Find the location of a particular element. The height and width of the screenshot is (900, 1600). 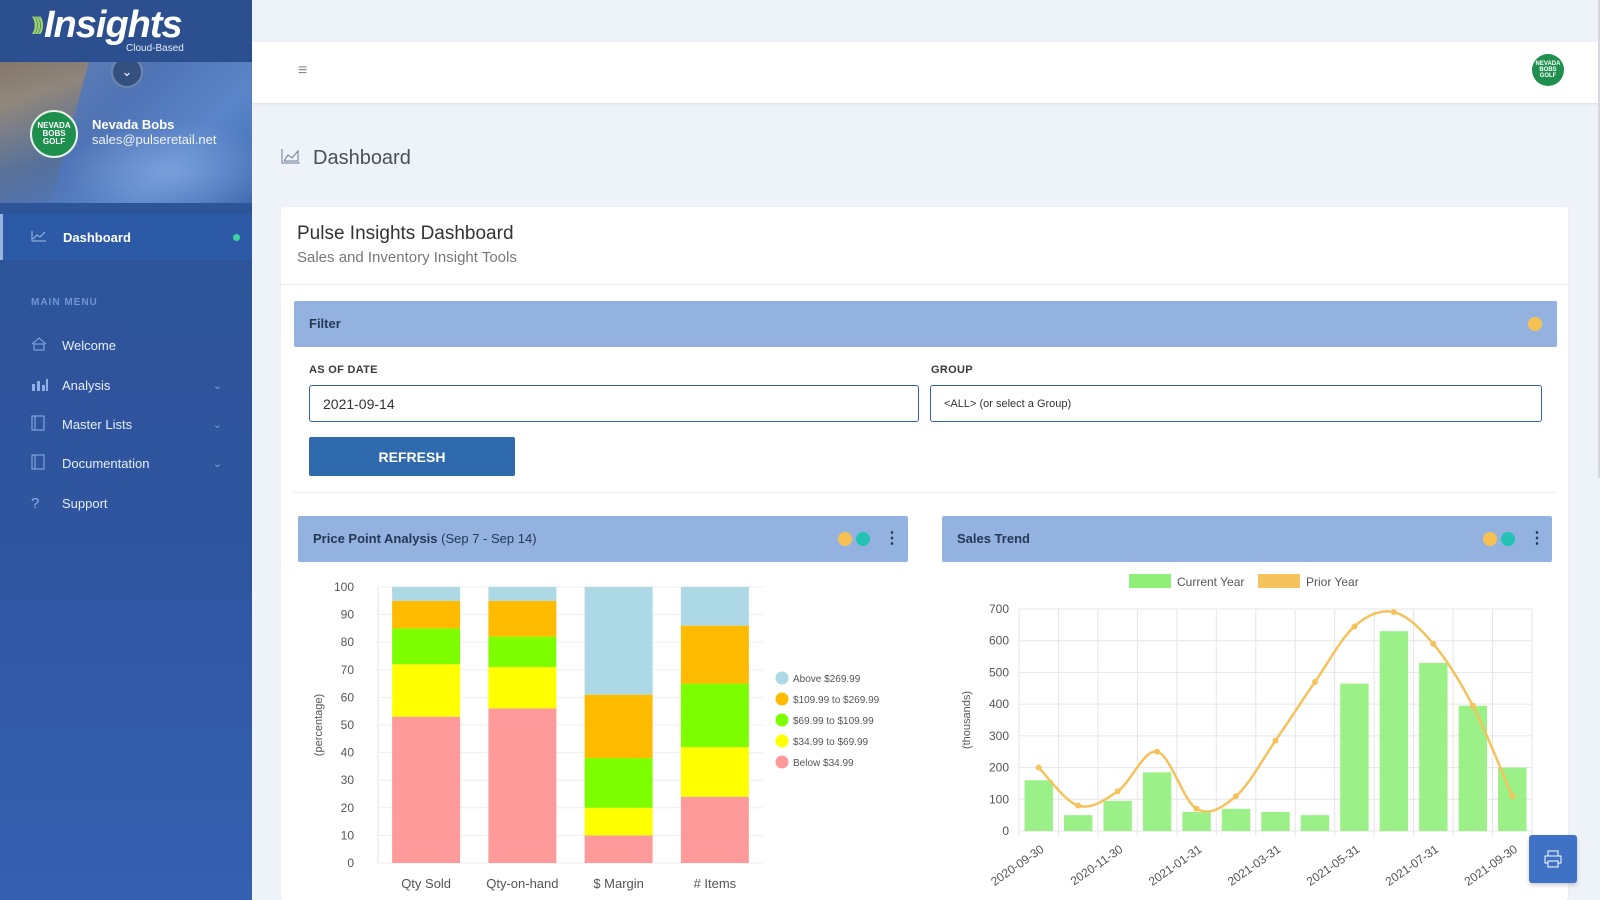

refresh-button: REFRESH is located at coordinates (412, 456).